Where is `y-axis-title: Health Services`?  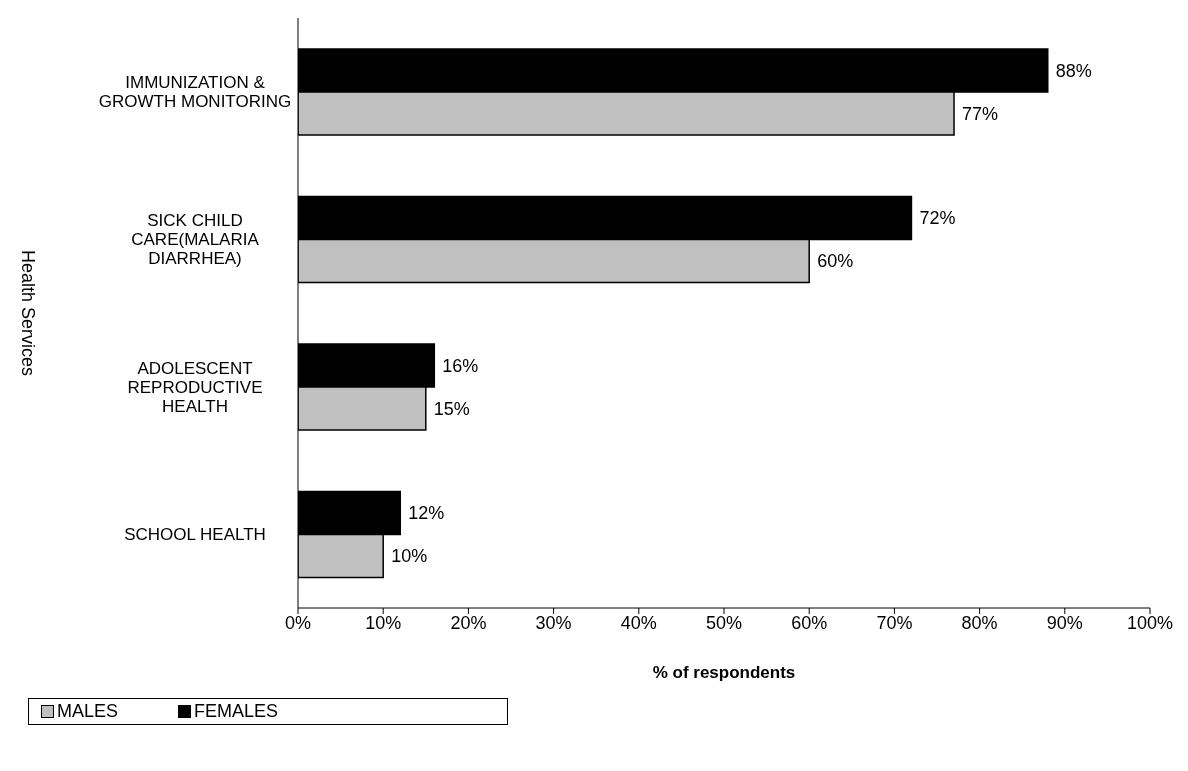
y-axis-title: Health Services is located at coordinates (27, 313).